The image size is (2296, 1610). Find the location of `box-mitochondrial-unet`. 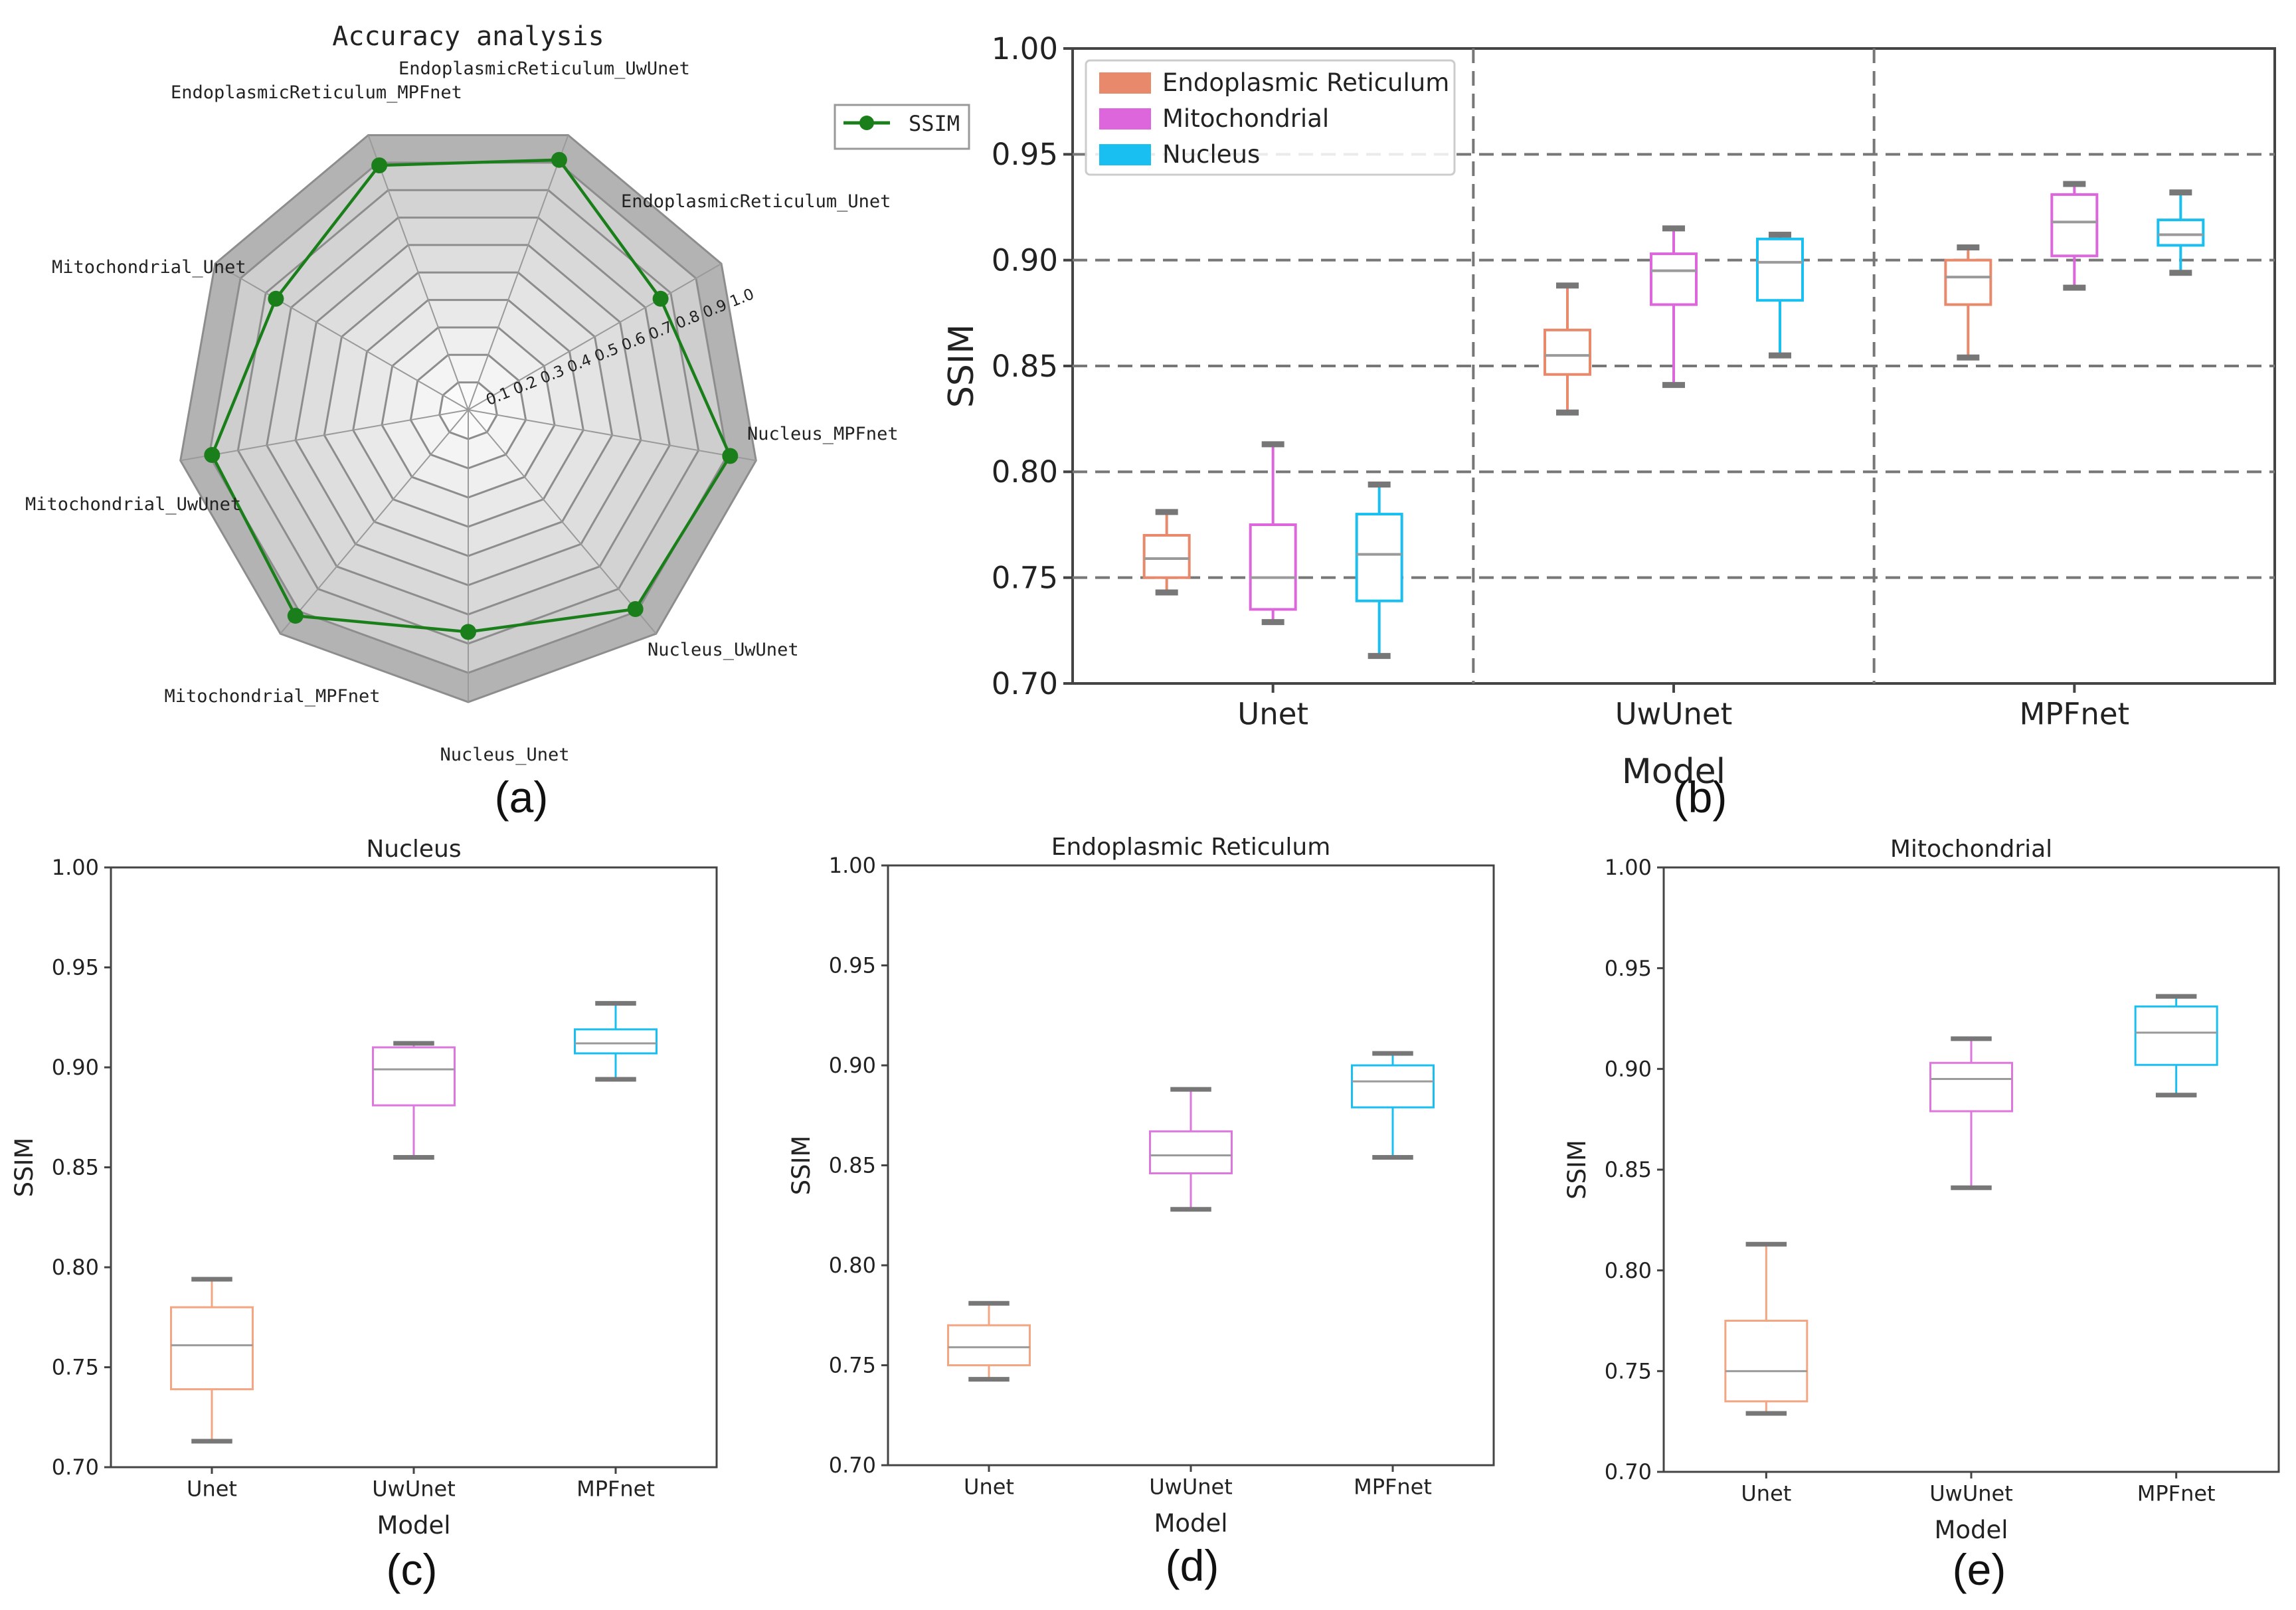

box-mitochondrial-unet is located at coordinates (1273, 533).